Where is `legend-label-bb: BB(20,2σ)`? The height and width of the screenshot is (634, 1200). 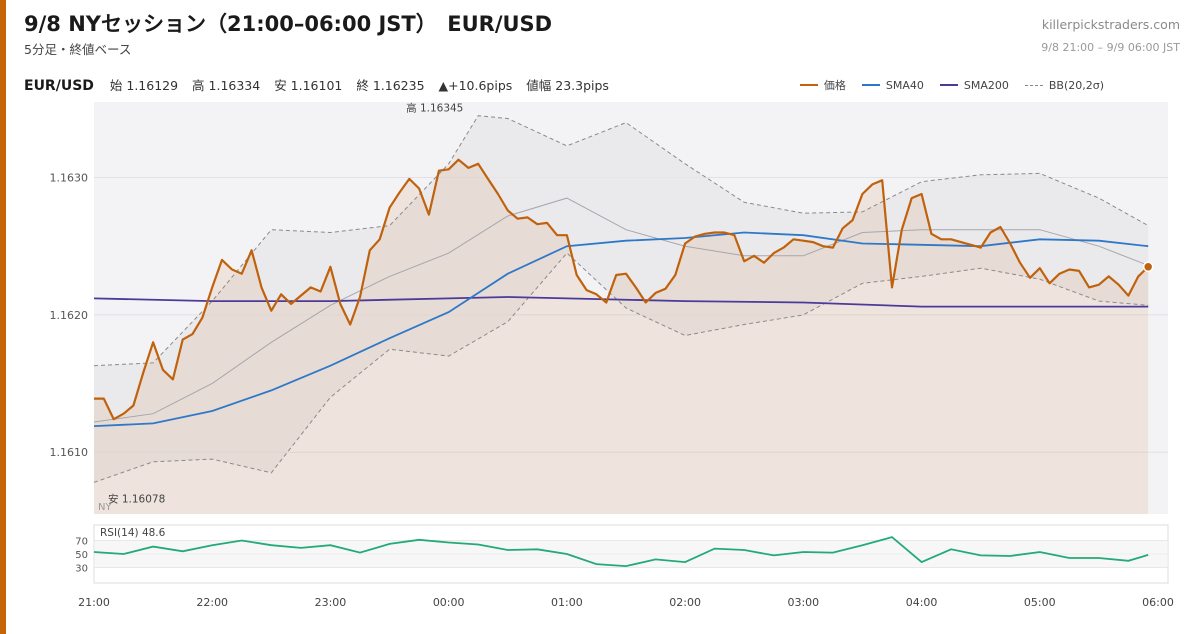
legend-label-bb: BB(20,2σ) is located at coordinates (1076, 85).